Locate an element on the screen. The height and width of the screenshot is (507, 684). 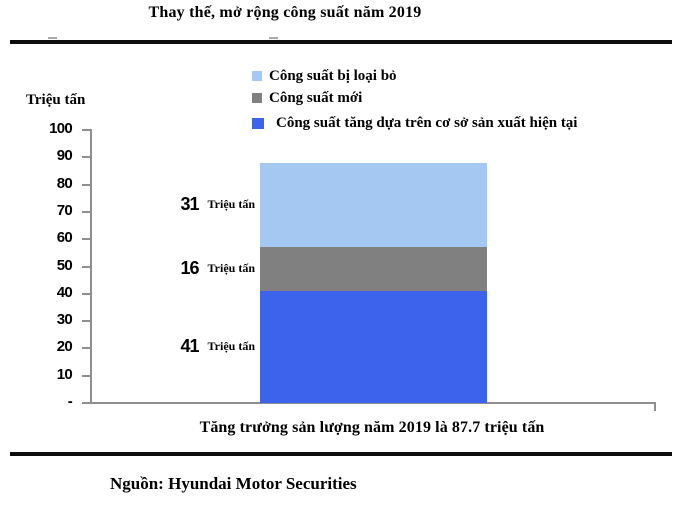
divider-stub-right is located at coordinates (273, 38).